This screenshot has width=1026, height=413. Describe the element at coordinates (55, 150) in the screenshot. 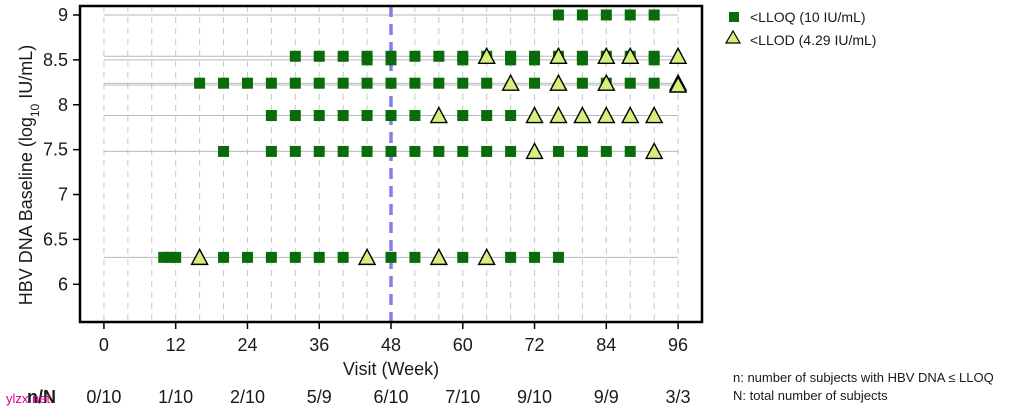

I see `y-tick-label: 7.5` at that location.